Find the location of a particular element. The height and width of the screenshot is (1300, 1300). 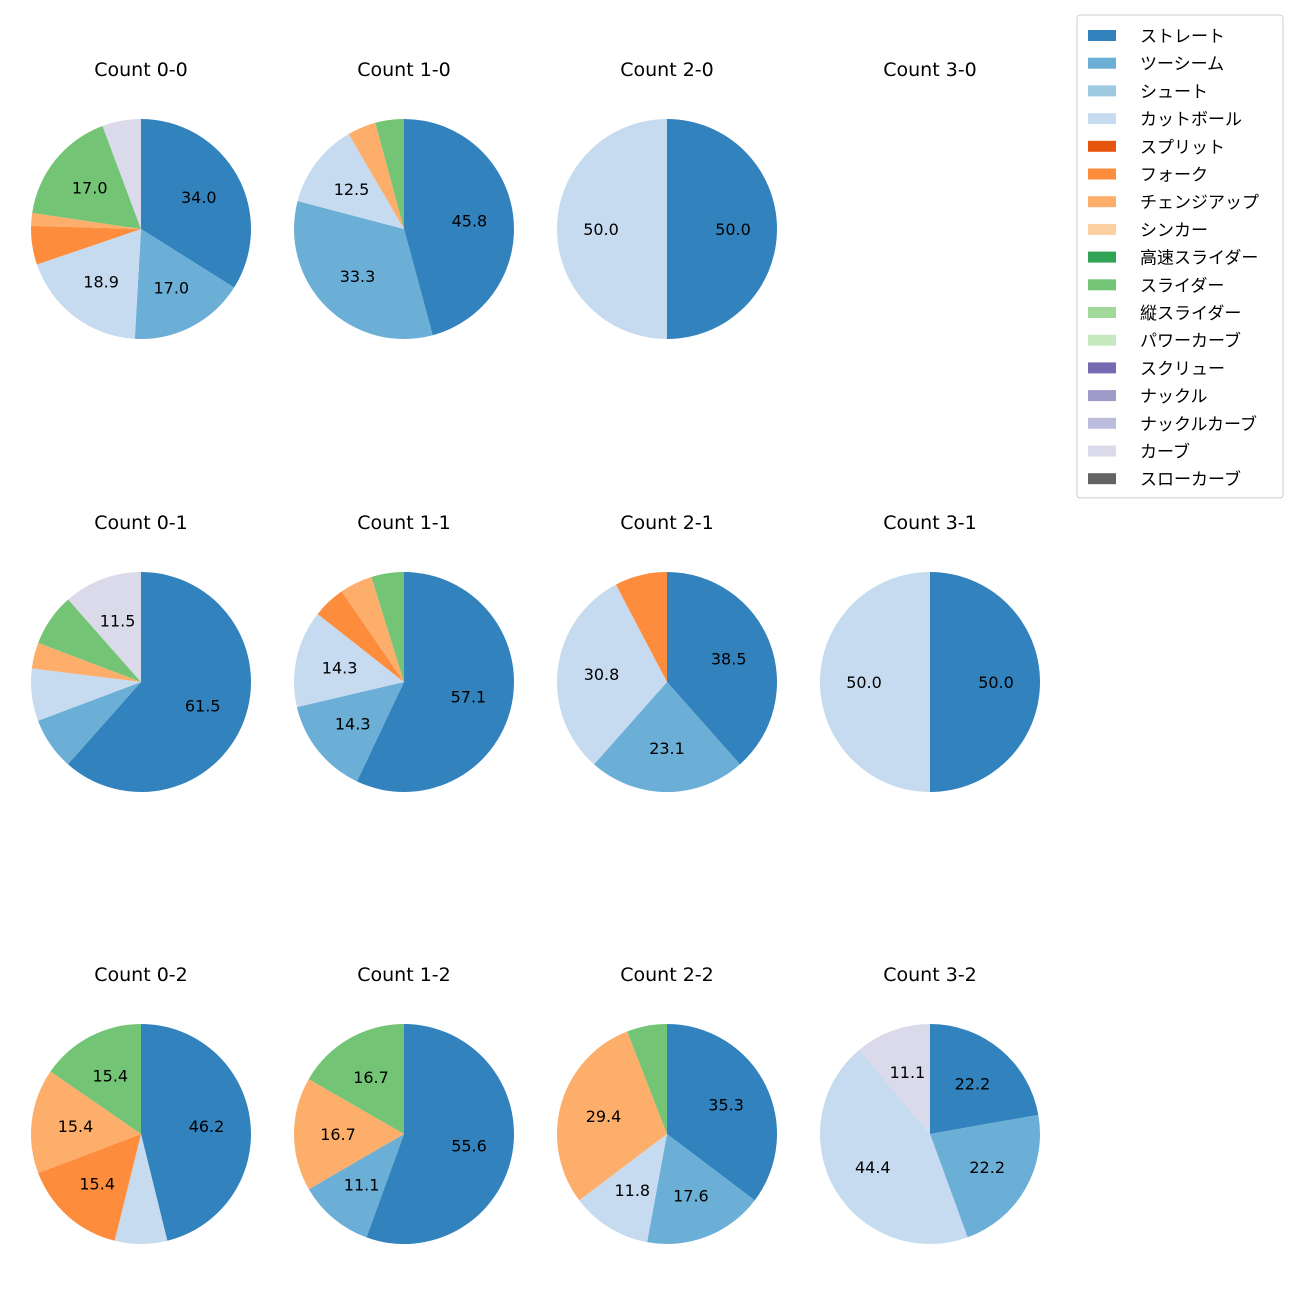

pie-panel: Count 2-1 38.5 23.1 30.8 is located at coordinates (667, 652).